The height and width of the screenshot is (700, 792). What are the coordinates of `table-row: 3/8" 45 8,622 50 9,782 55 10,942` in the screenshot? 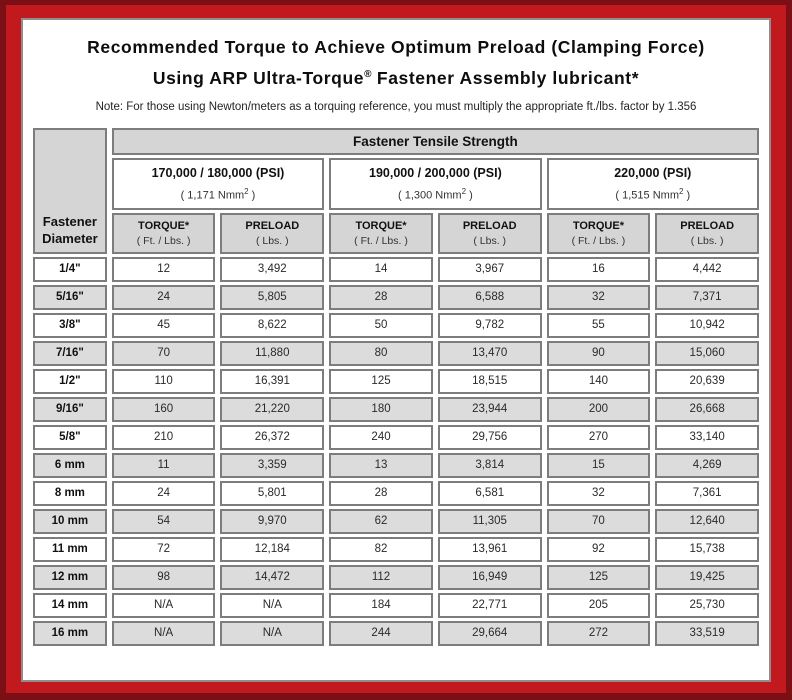 It's located at (396, 325).